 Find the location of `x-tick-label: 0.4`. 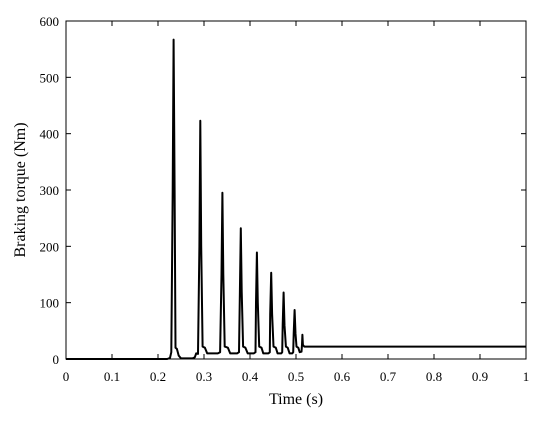

x-tick-label: 0.4 is located at coordinates (250, 376).